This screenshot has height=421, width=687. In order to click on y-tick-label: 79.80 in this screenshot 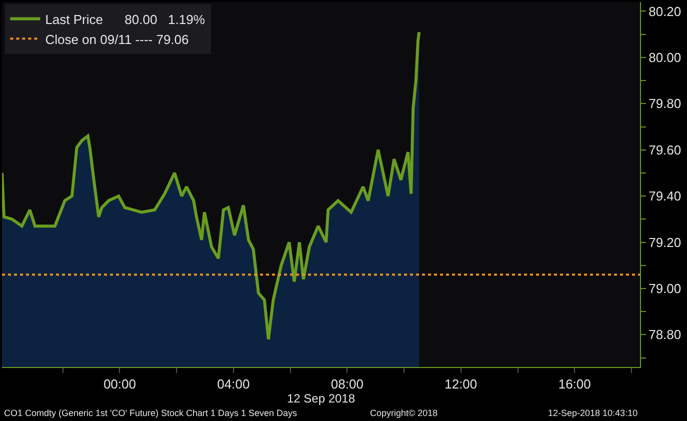, I will do `click(665, 104)`.